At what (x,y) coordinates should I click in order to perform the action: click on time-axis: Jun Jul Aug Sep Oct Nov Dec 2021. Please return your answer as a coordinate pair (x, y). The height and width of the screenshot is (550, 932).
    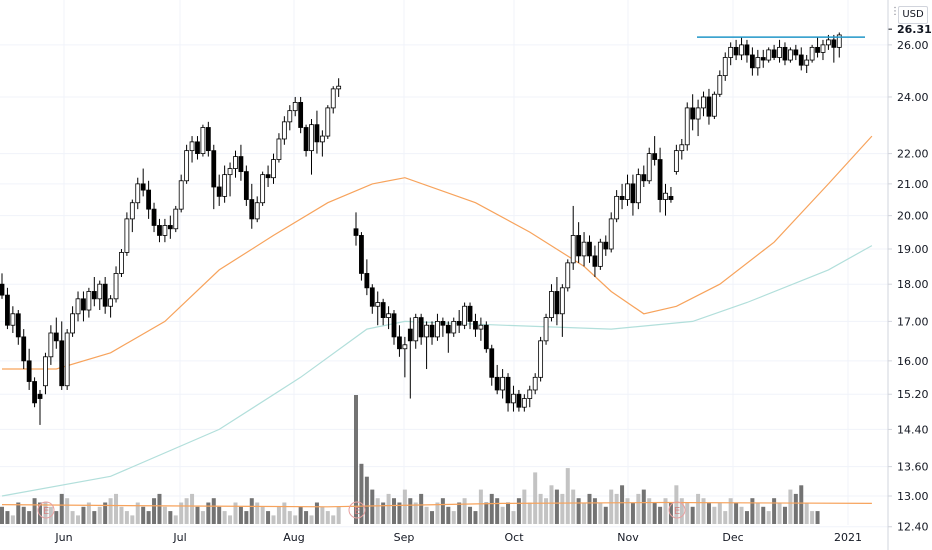
    Looking at the image, I should click on (458, 537).